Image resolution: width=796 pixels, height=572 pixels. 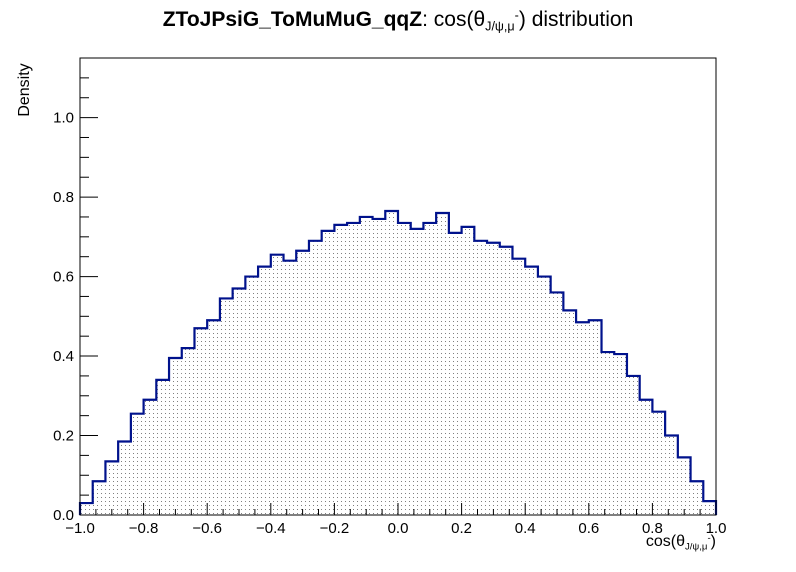 I want to click on x-axis-label: cos(θJ/ψ,μ-), so click(x=681, y=542).